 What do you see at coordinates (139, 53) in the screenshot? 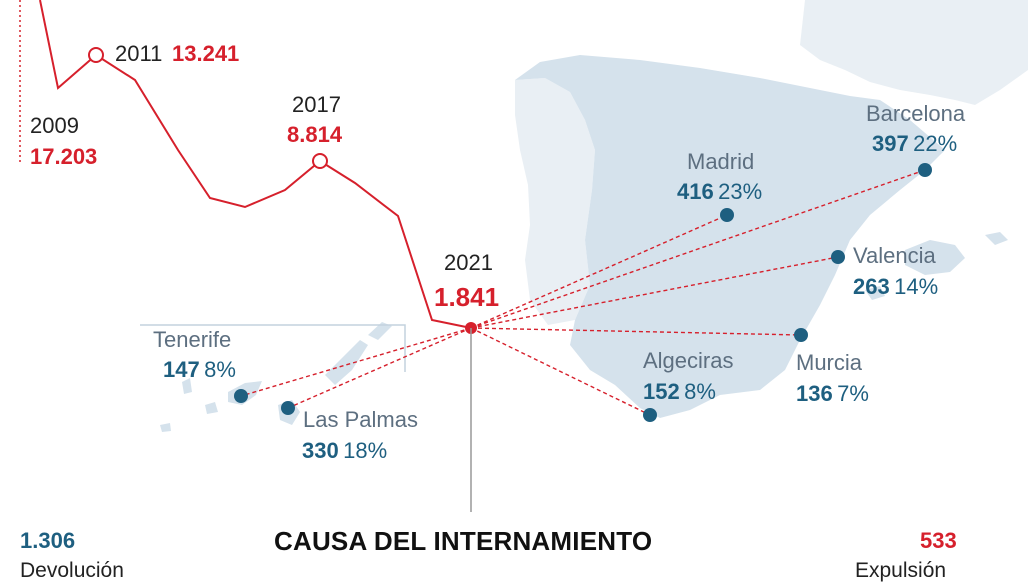
I see `year-2011: 2011` at bounding box center [139, 53].